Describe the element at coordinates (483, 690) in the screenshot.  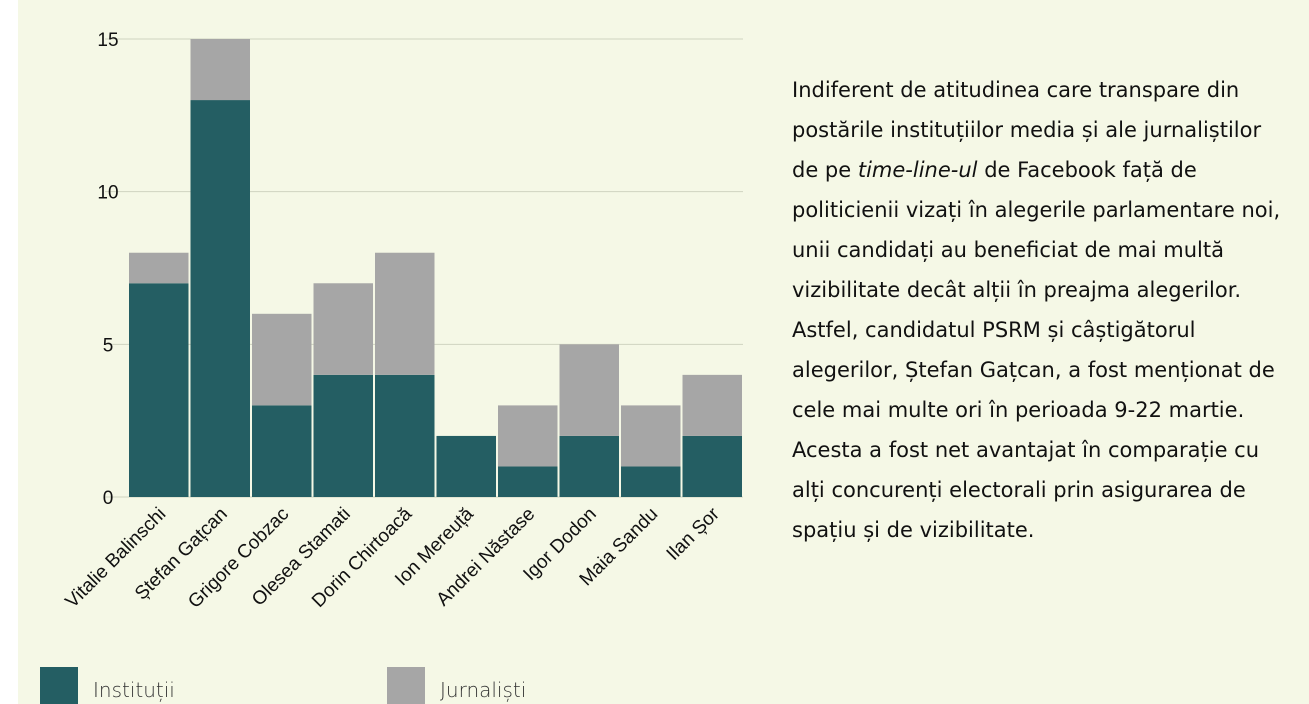
I see `legend-label: Jurnaliști` at that location.